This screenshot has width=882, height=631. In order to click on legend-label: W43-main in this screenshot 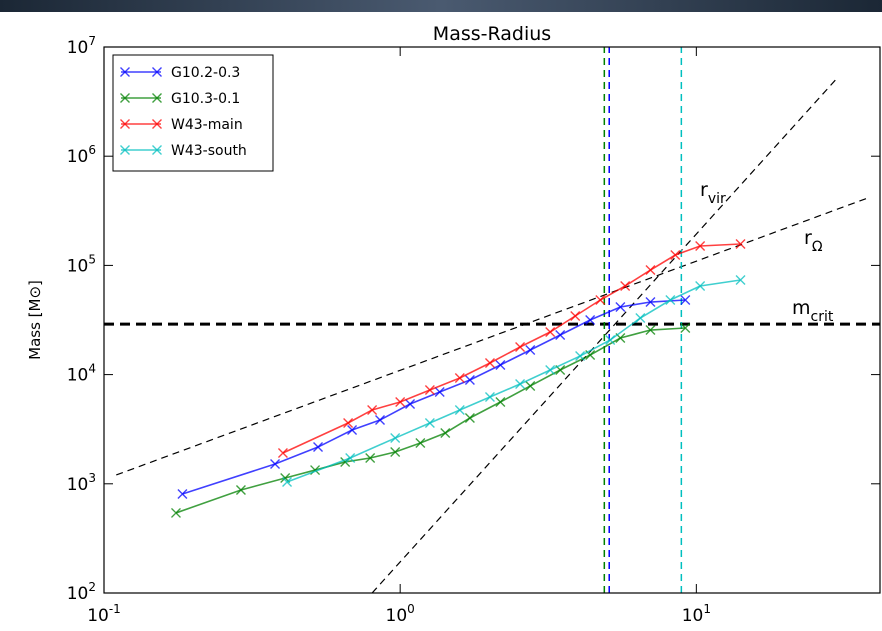, I will do `click(207, 125)`.